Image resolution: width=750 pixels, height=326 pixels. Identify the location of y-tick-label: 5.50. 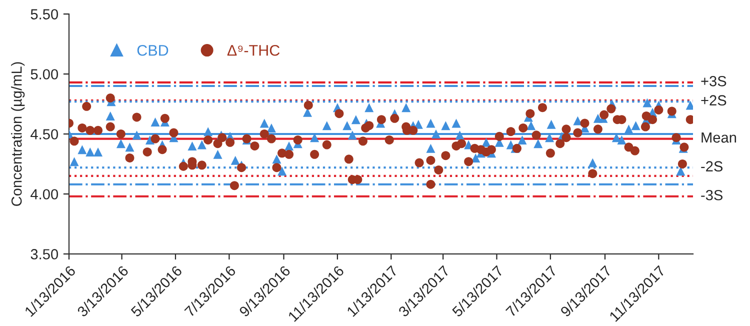
(44, 14).